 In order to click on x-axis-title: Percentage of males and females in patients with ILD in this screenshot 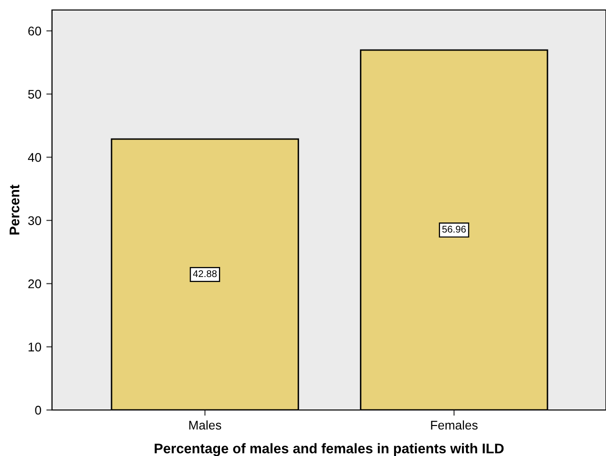, I will do `click(329, 449)`.